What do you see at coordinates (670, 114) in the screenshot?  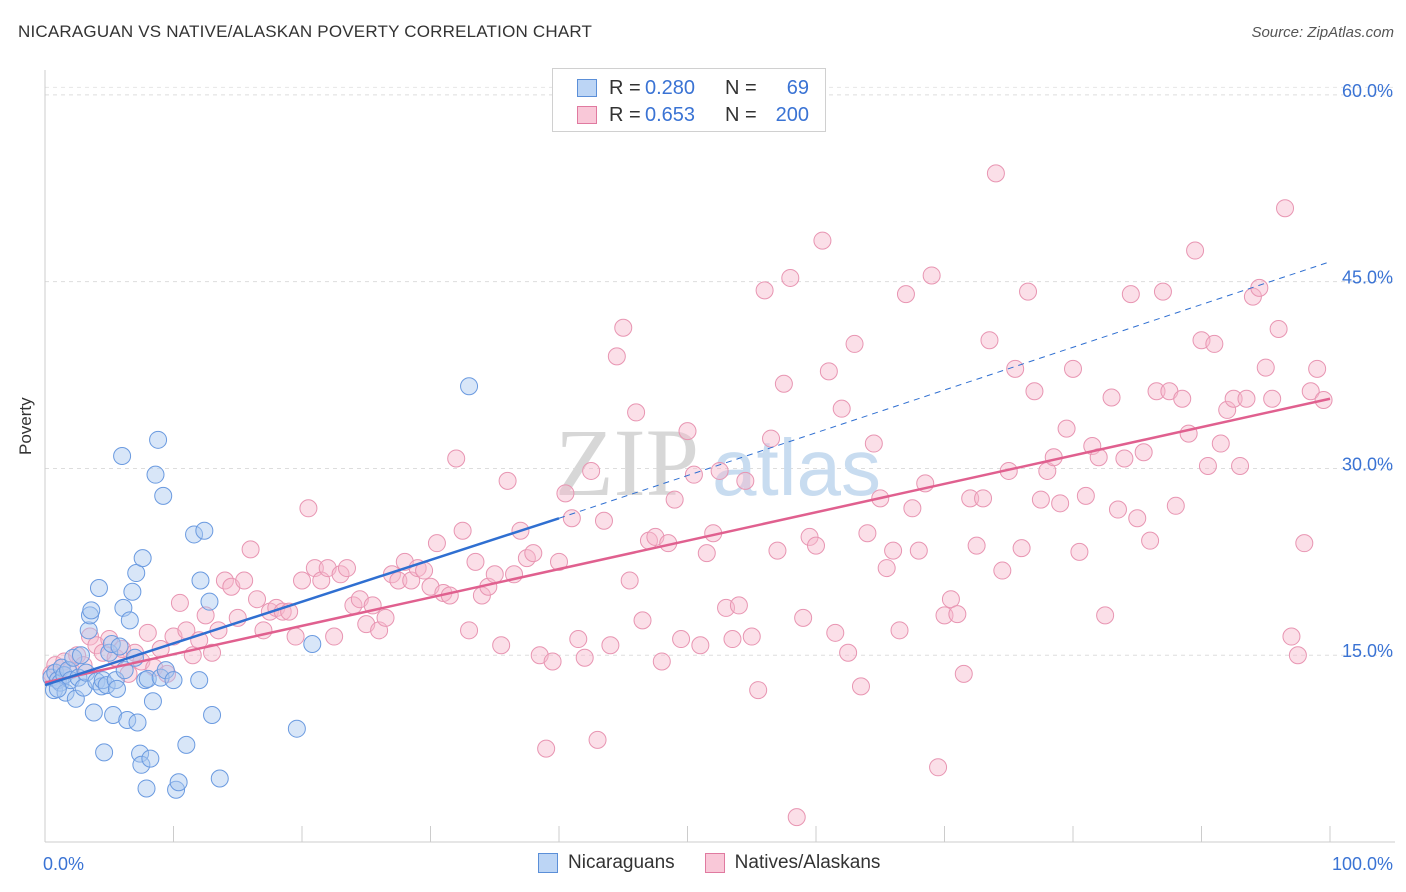 I see `legend-r-value: 0.653` at bounding box center [670, 114].